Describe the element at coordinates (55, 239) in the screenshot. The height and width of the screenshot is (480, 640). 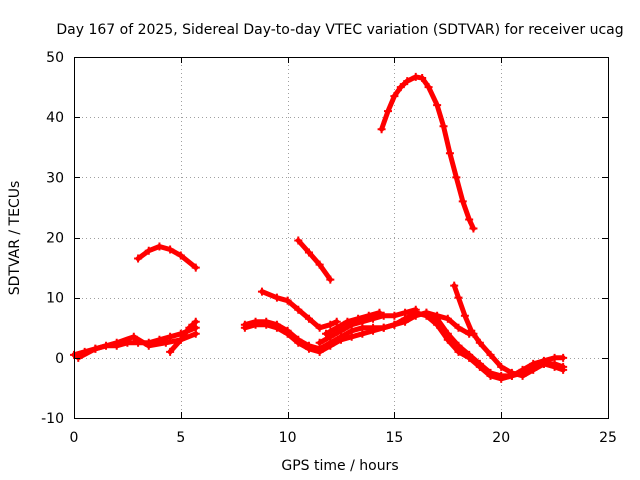
I see `y-tick-label: 20` at that location.